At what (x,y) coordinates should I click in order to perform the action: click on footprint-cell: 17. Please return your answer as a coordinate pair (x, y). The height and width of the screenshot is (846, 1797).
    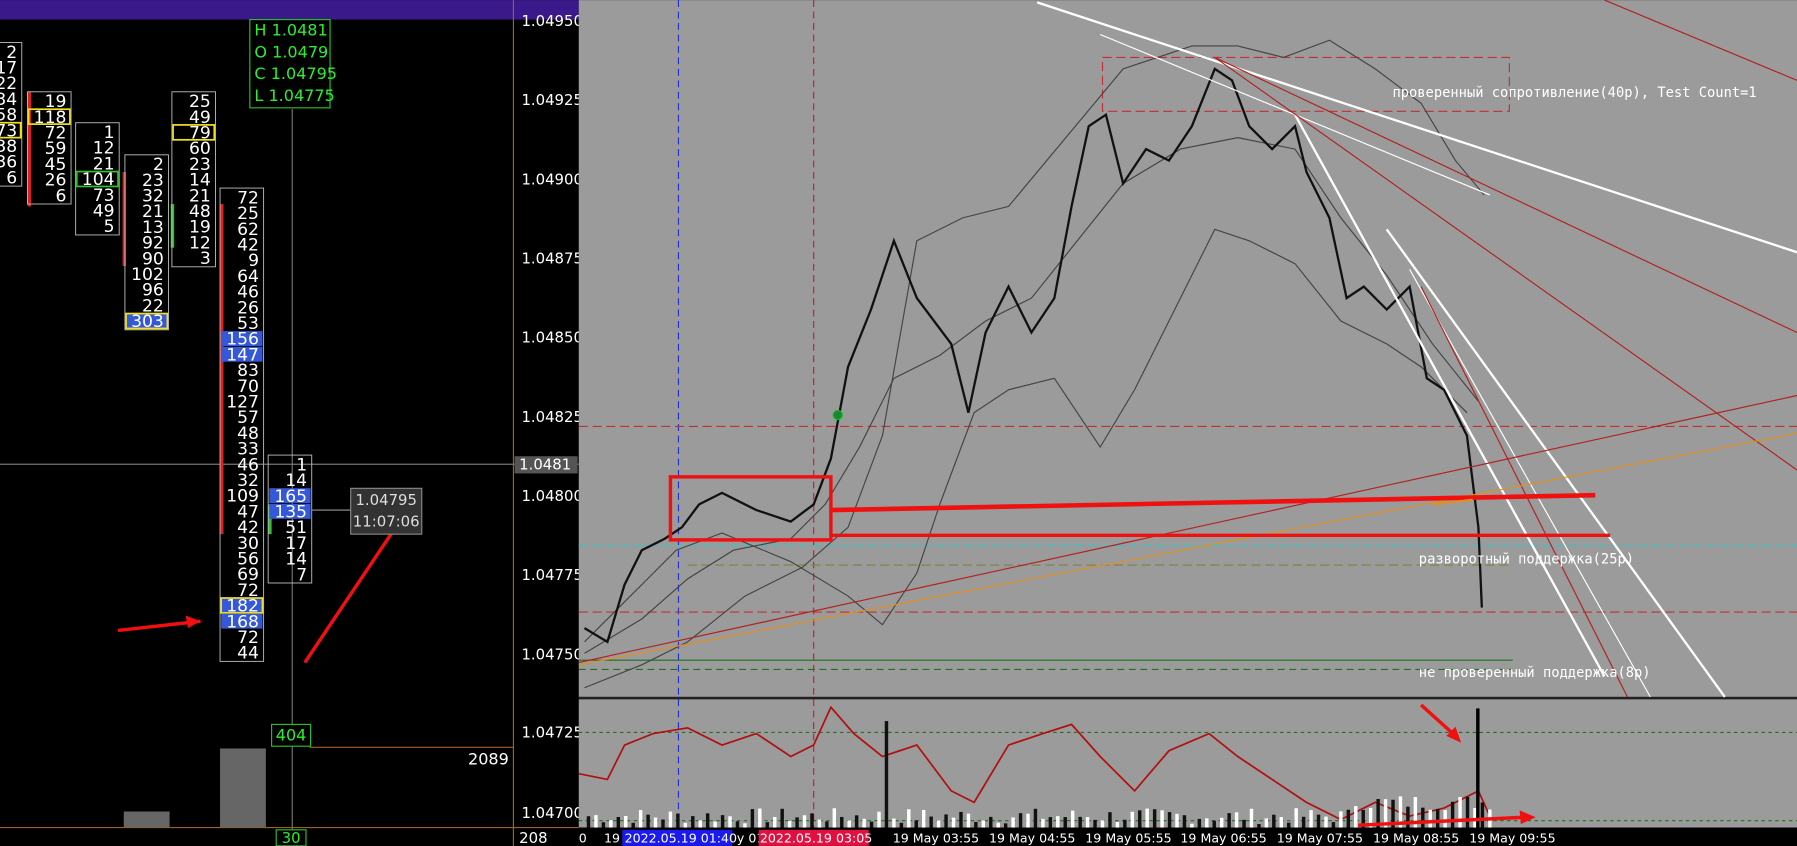
    Looking at the image, I should click on (296, 544).